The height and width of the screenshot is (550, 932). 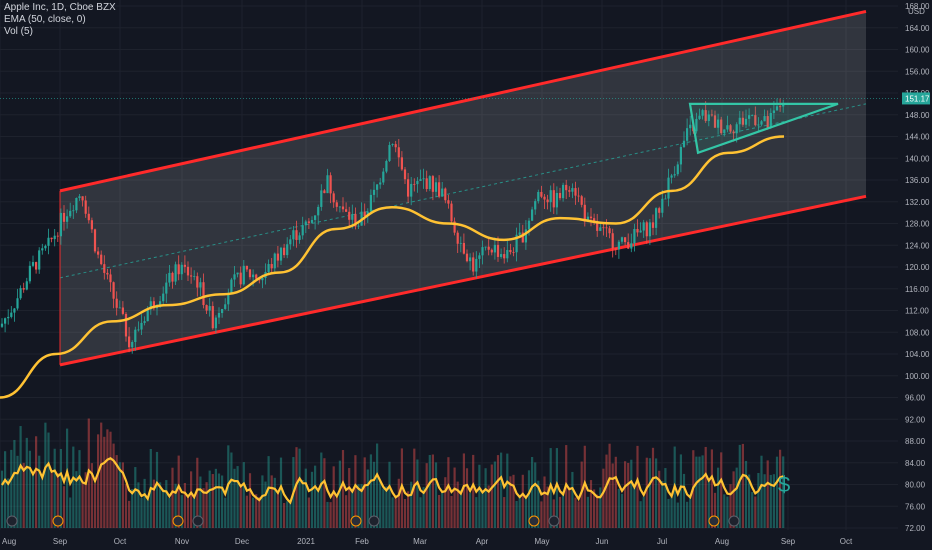 I want to click on price-tick-label: 136.00, so click(x=917, y=180).